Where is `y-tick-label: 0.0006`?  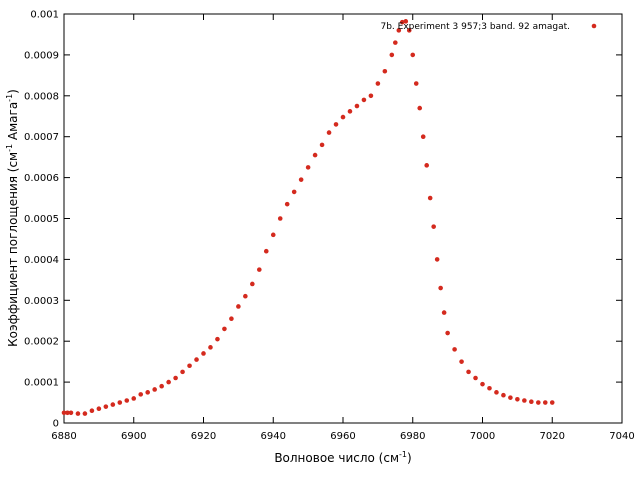
y-tick-label: 0.0006 is located at coordinates (41, 178).